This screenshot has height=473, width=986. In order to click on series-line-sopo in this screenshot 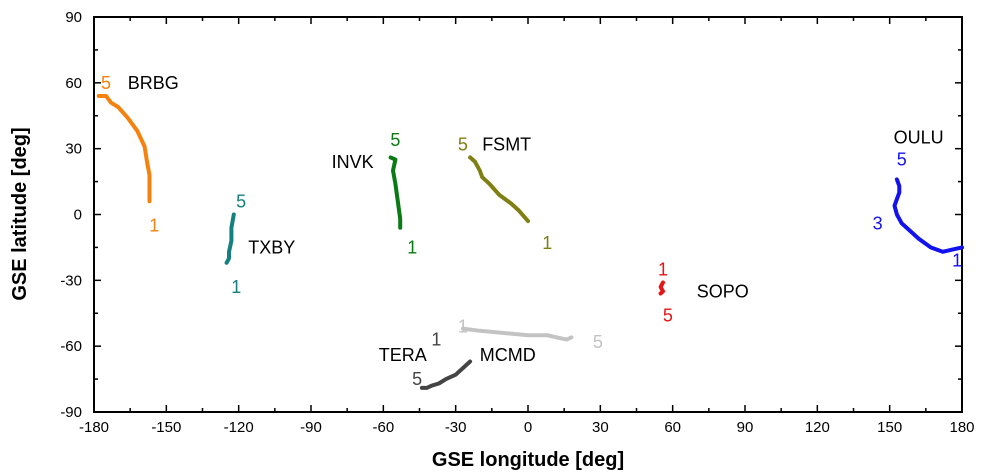, I will do `click(661, 288)`.